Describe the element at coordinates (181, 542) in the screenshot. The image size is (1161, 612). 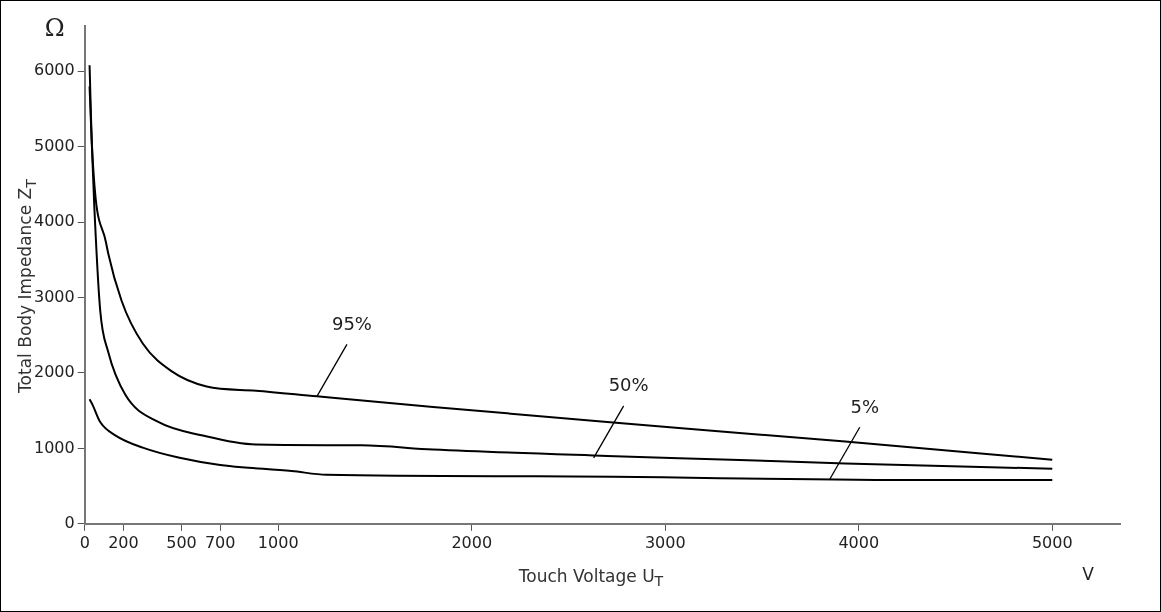
I see `x-tick-label: 500` at that location.